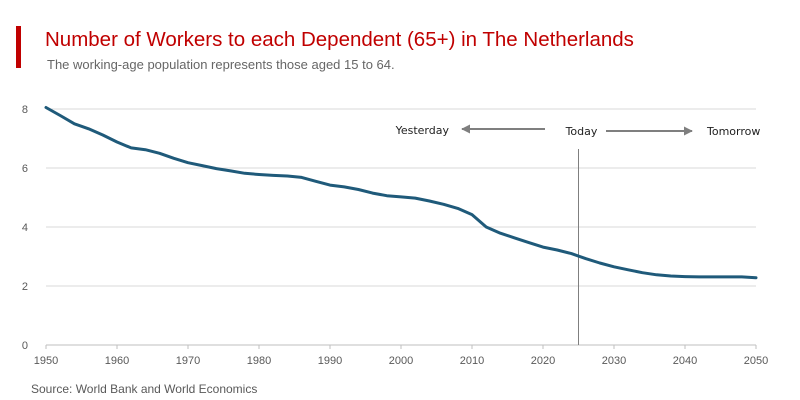 The height and width of the screenshot is (400, 800). What do you see at coordinates (401, 361) in the screenshot?
I see `x-tick-label-2000: 2000` at bounding box center [401, 361].